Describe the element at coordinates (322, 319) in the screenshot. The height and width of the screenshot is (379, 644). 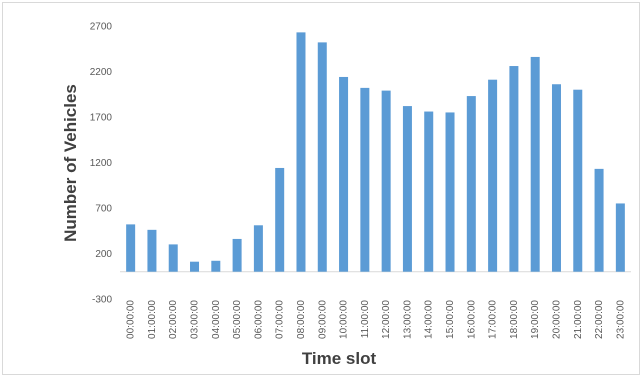
I see `x-tick-label: 09:00:00` at that location.